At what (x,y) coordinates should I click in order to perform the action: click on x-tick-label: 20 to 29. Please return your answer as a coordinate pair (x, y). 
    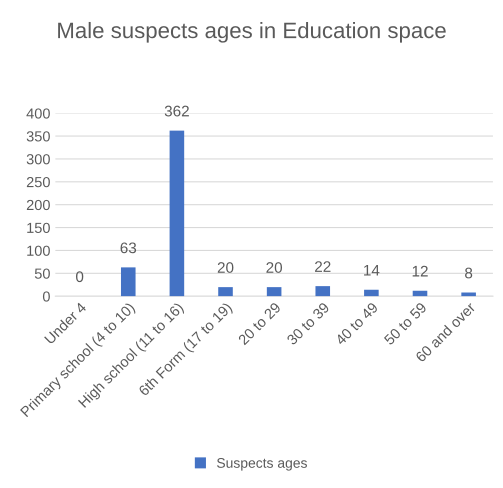
    Looking at the image, I should click on (260, 324).